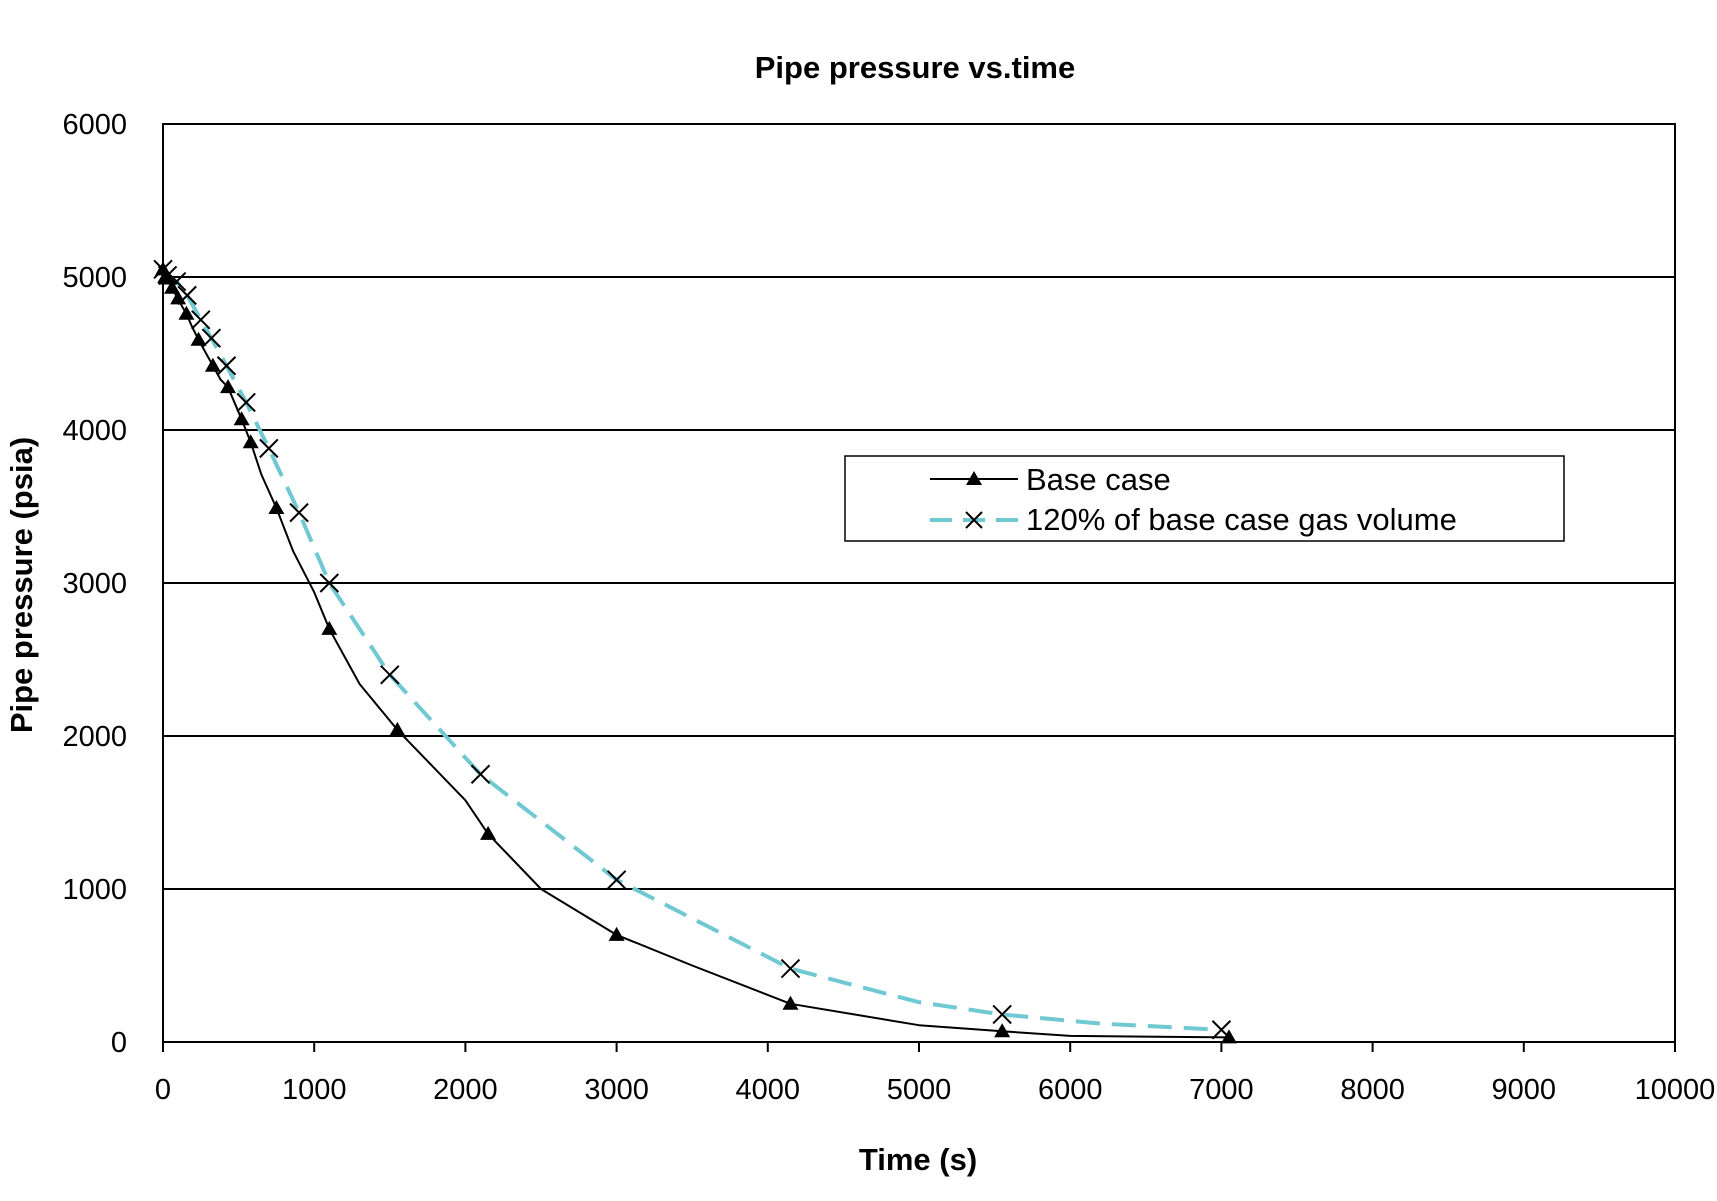  What do you see at coordinates (119, 1043) in the screenshot?
I see `y-tick-label: 0` at bounding box center [119, 1043].